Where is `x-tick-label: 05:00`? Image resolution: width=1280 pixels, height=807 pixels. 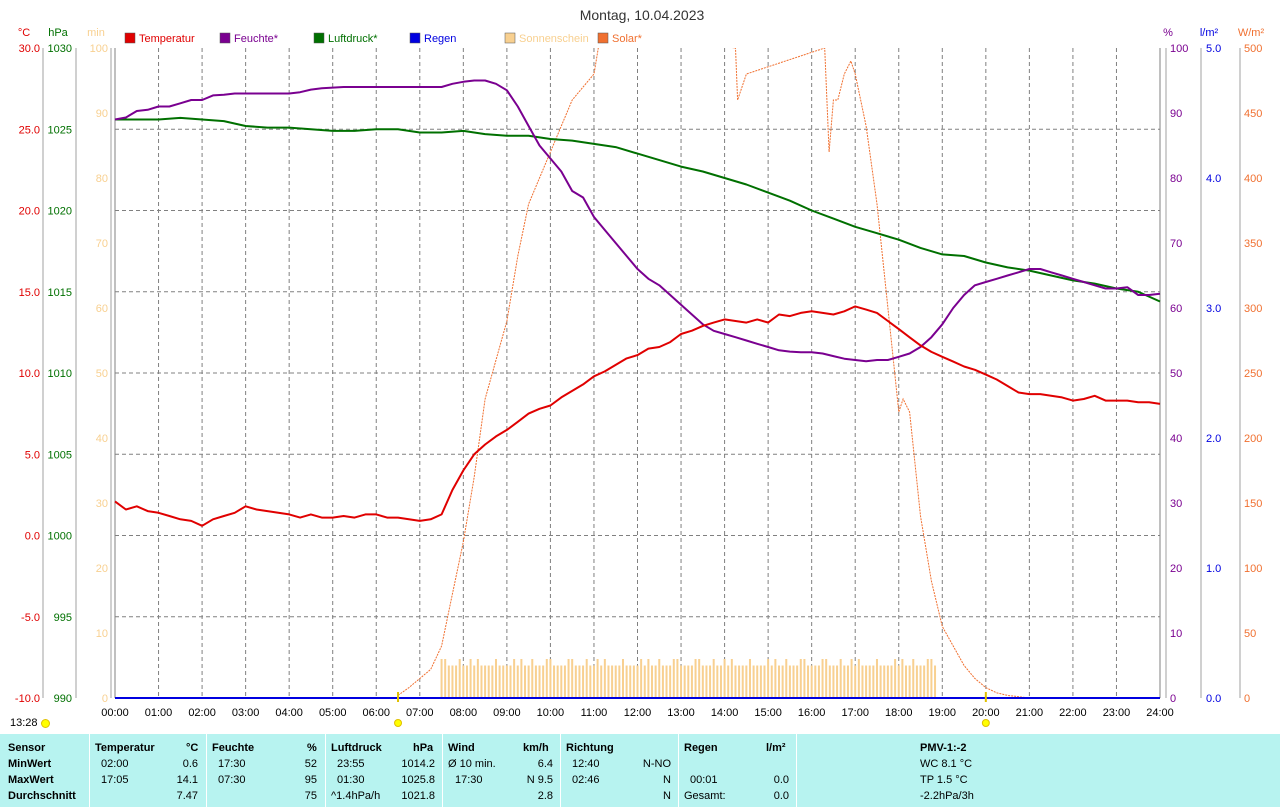 x-tick-label: 05:00 is located at coordinates (333, 713).